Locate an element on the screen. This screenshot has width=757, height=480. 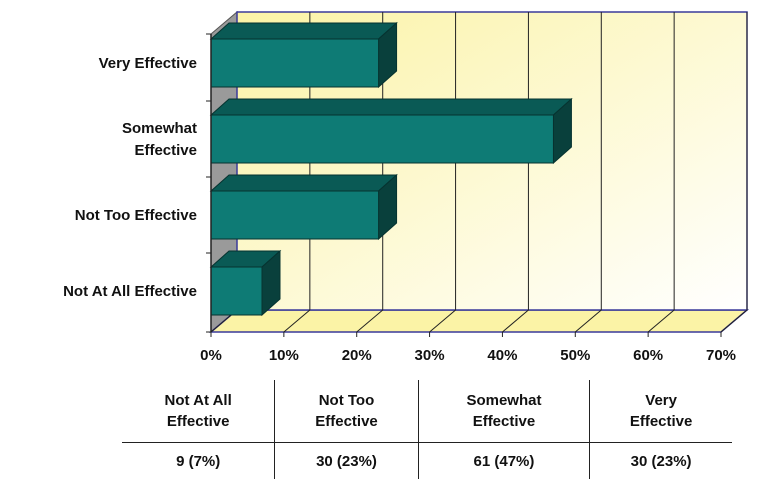
x-tick-label: 50% is located at coordinates (575, 355).